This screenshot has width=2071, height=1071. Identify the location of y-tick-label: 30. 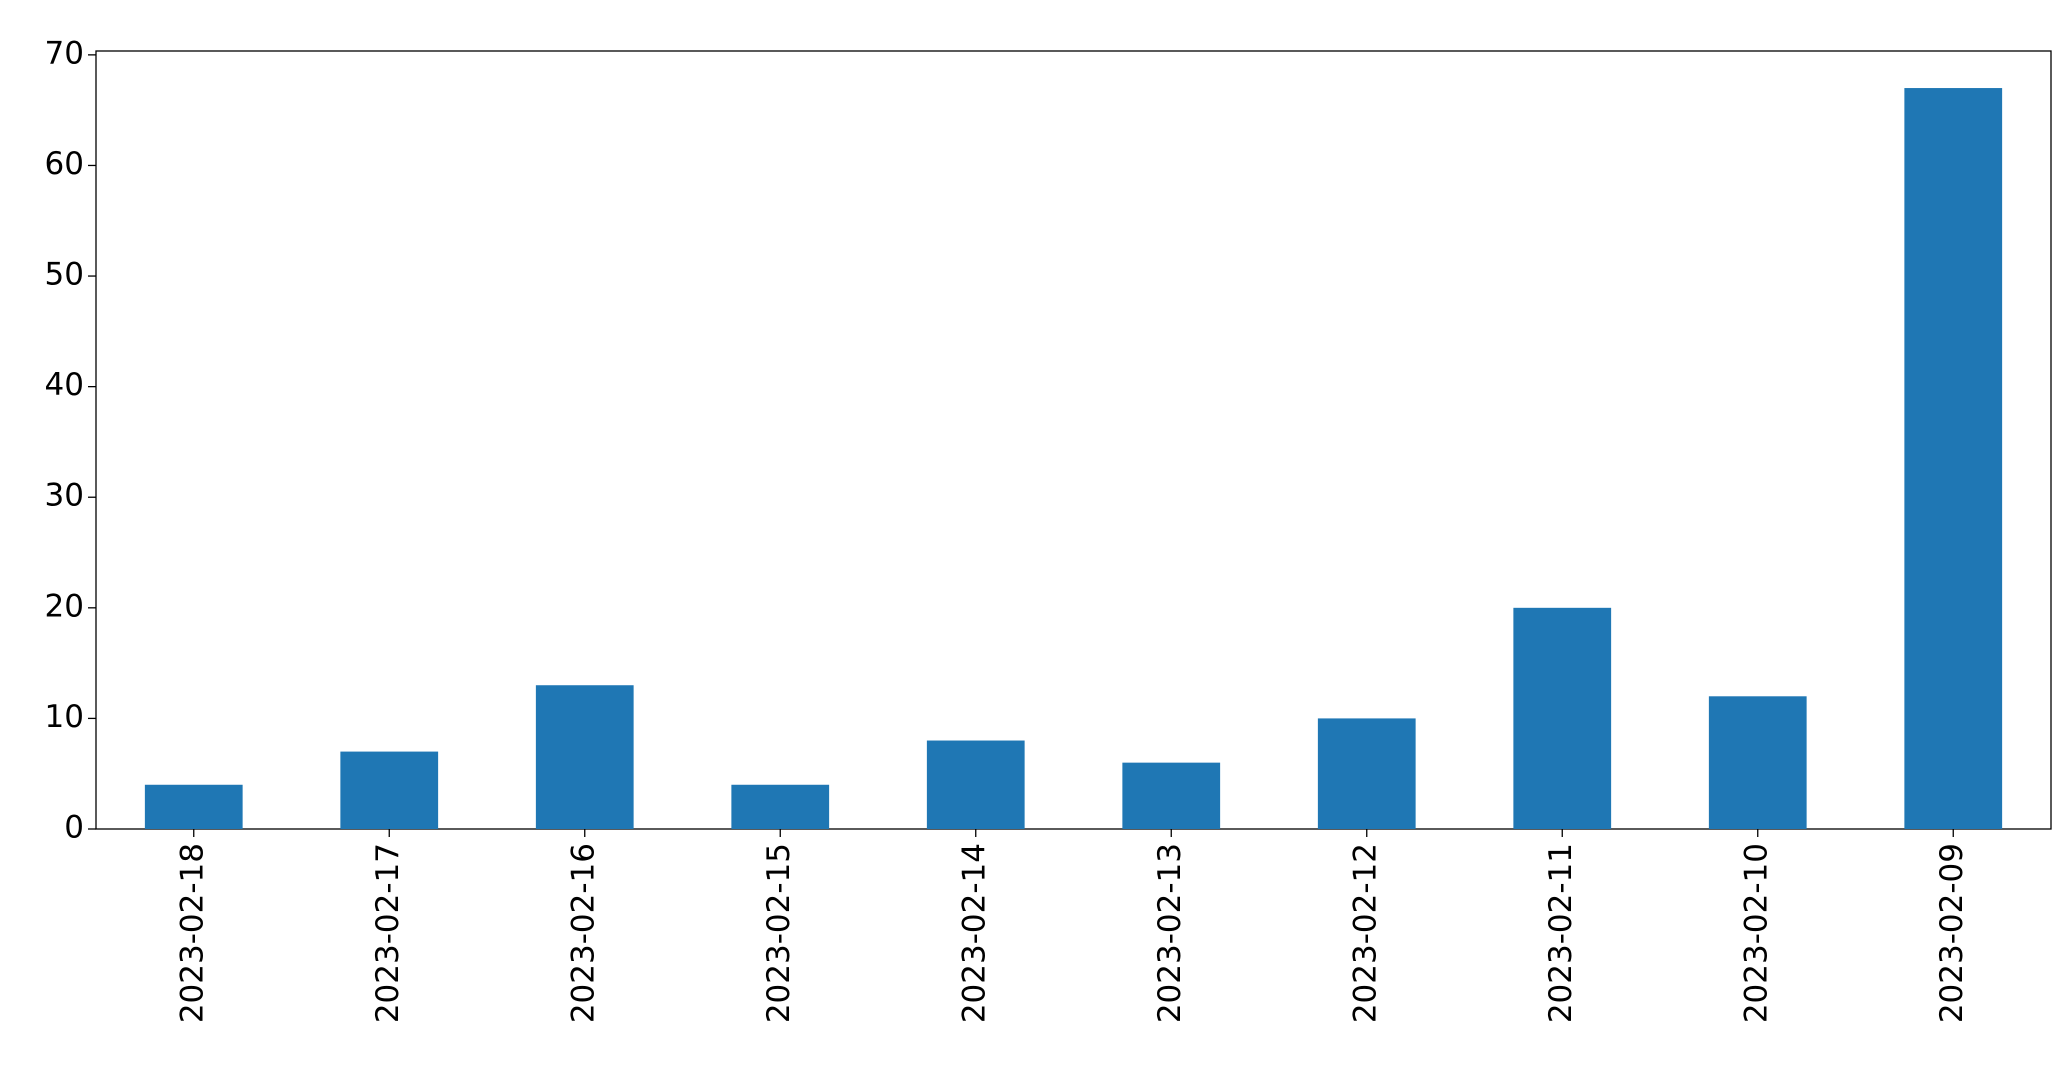
(64, 496).